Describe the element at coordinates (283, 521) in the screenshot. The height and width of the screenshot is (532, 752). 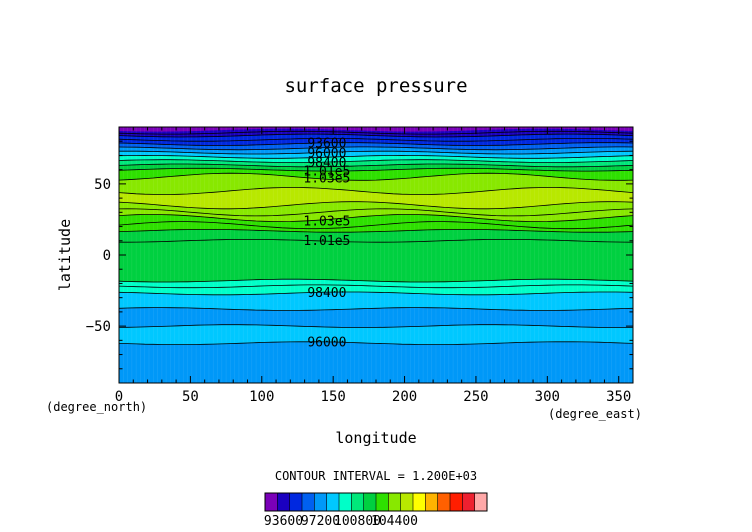
I see `colorbar-tick-label: 93600` at that location.